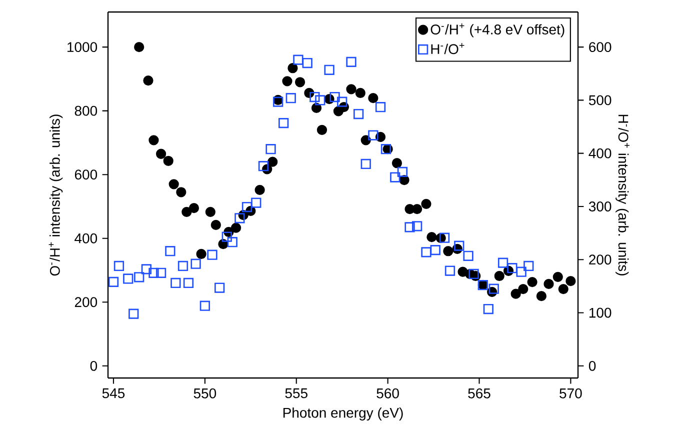 The height and width of the screenshot is (437, 682). I want to click on x-tick-label: 550, so click(205, 393).